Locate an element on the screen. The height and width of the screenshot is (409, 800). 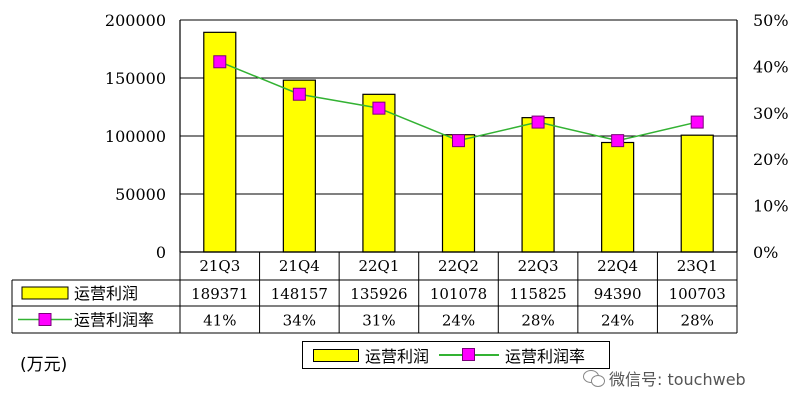
data-label: 100703 is located at coordinates (697, 294).